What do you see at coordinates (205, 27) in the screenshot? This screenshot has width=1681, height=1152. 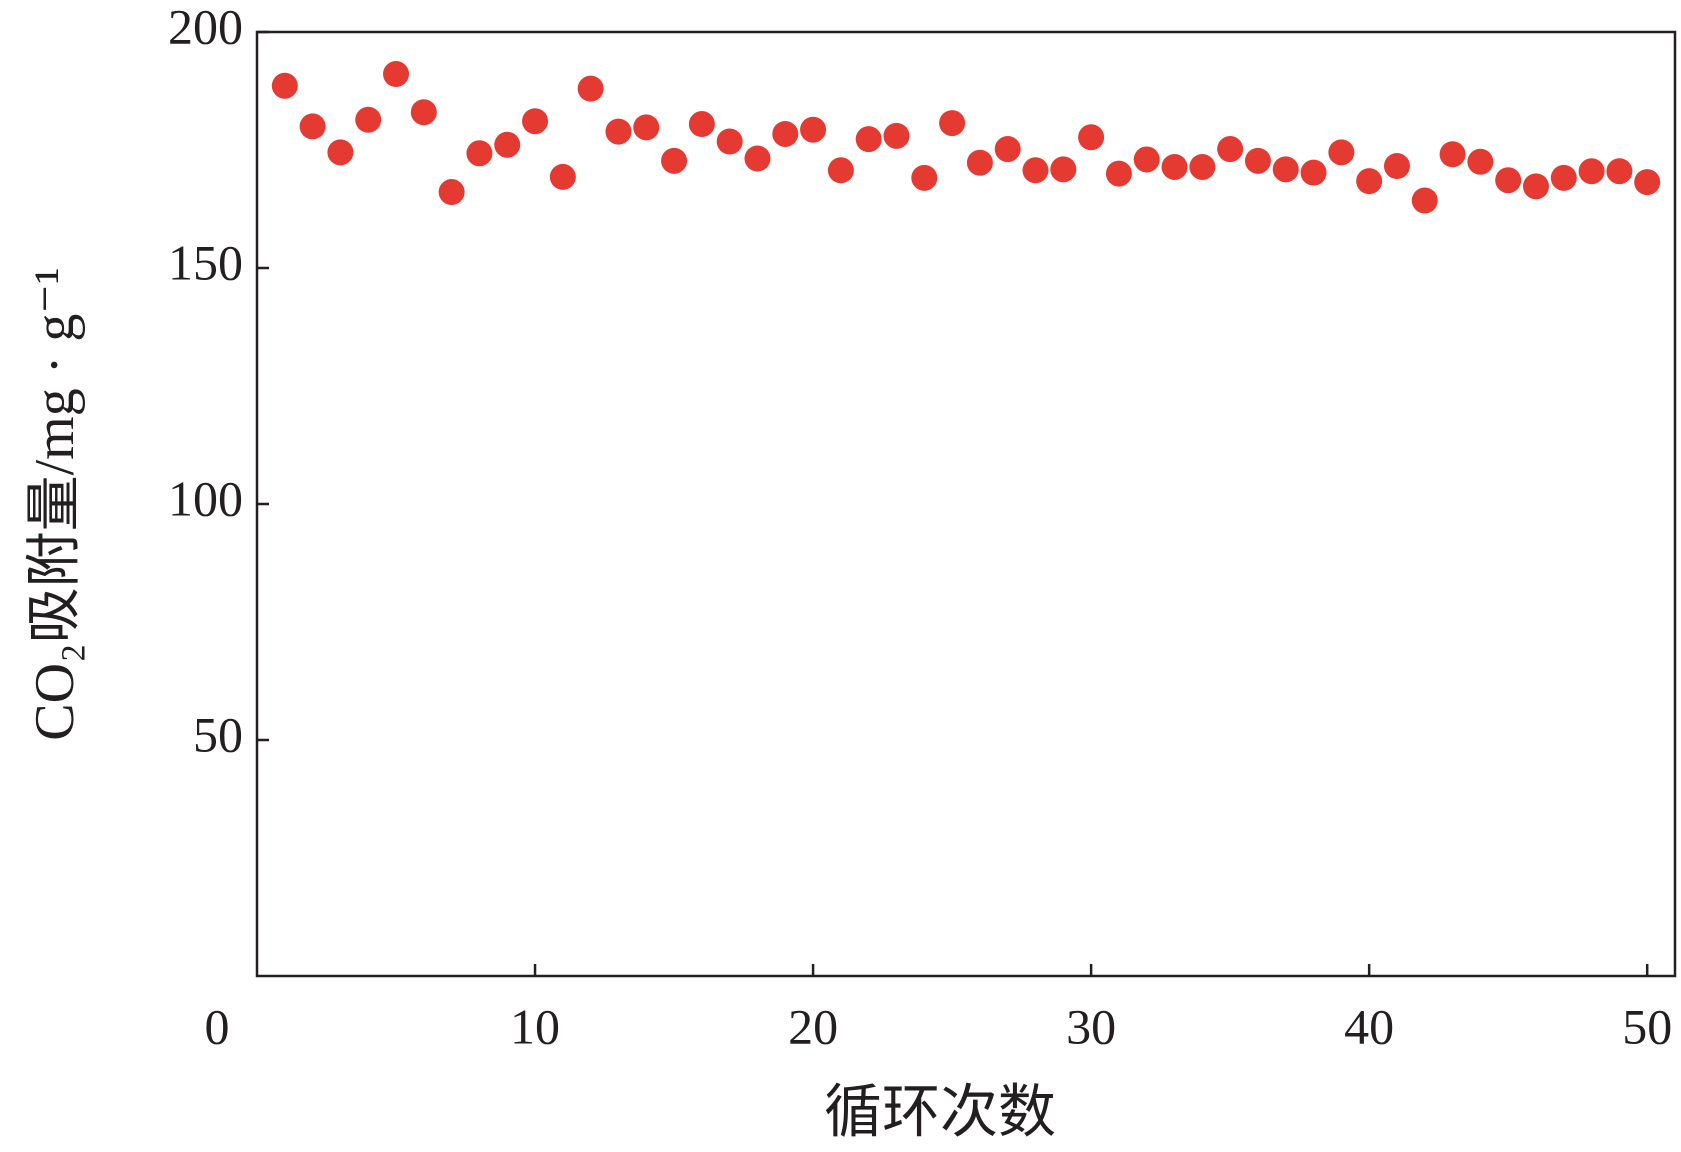 I see `y-tick-label: 200` at bounding box center [205, 27].